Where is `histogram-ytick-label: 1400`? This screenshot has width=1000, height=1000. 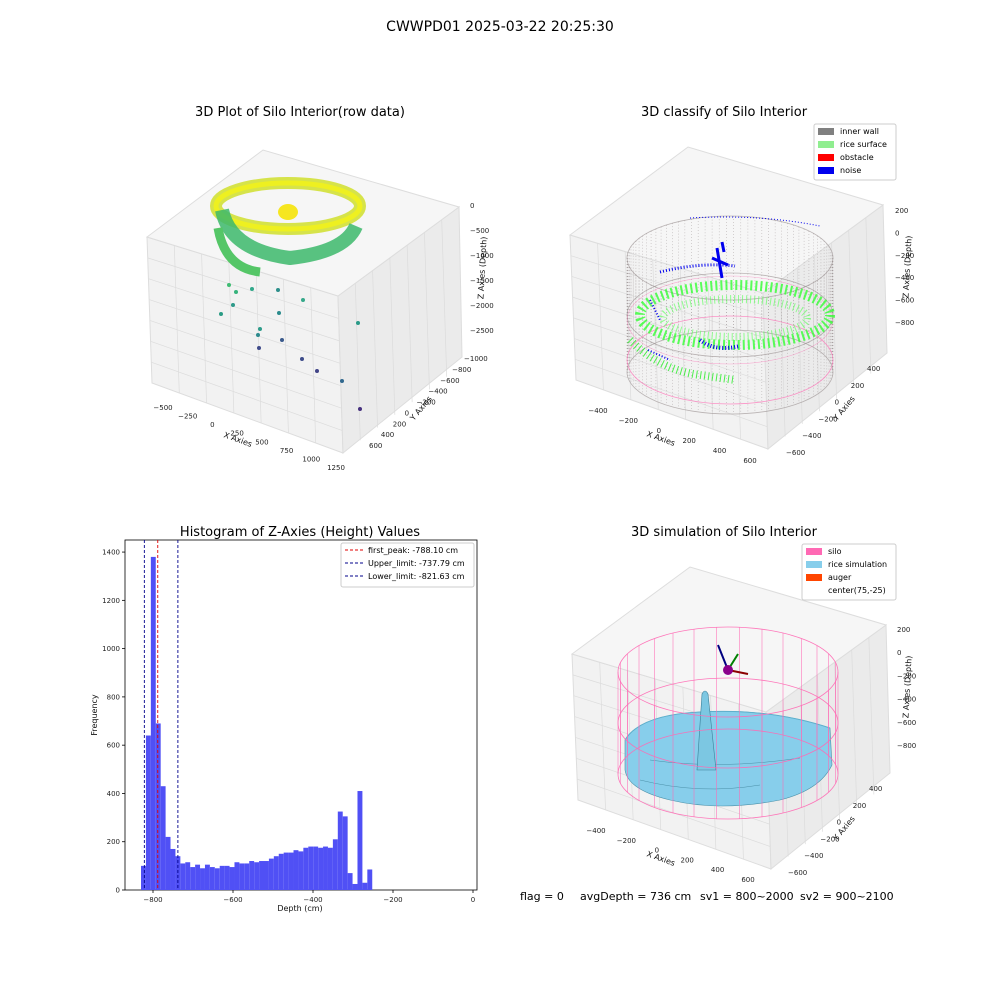 histogram-ytick-label: 1400 is located at coordinates (111, 553).